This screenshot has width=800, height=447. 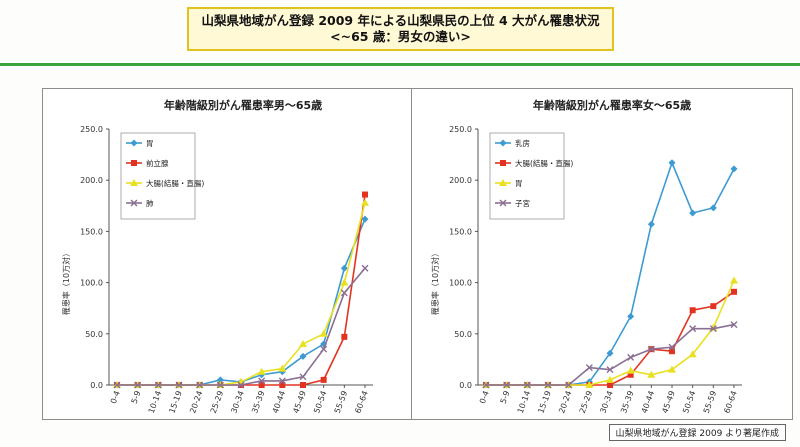 What do you see at coordinates (400, 20) in the screenshot?
I see `header-line-1: 山梨県地域がん登録 2009 年による山梨県民の上位 4 大がん罹患状況` at bounding box center [400, 20].